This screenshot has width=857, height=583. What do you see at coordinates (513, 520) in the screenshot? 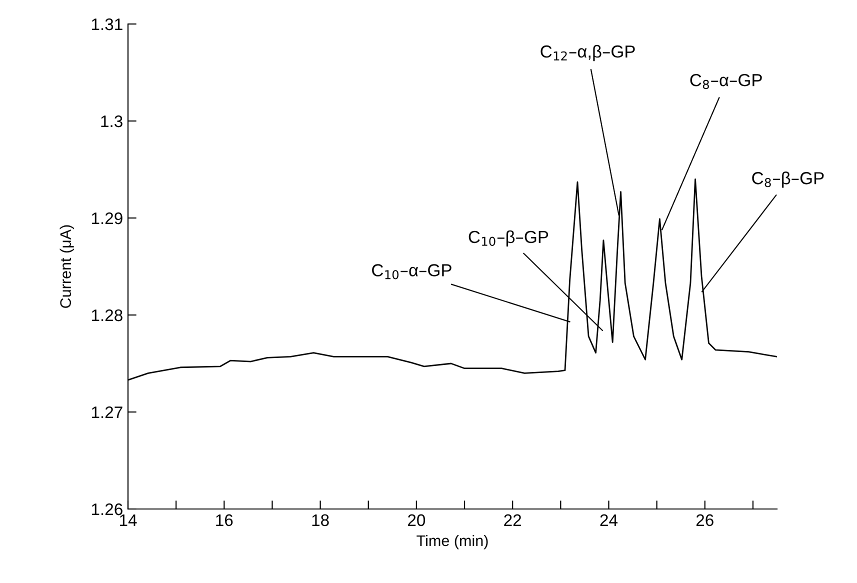
I see `x-tick-label: 22` at bounding box center [513, 520].